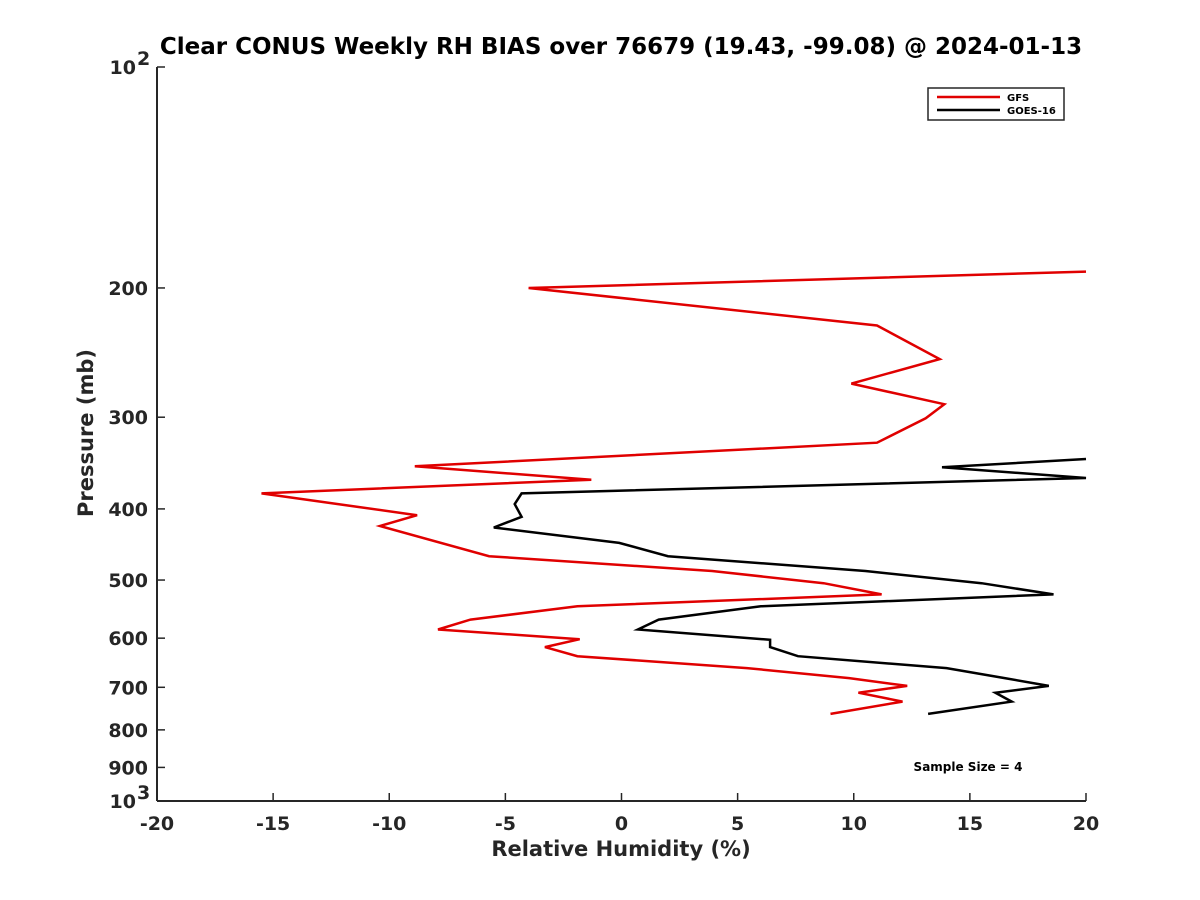  Describe the element at coordinates (157, 824) in the screenshot. I see `x-tick-label: -20` at that location.